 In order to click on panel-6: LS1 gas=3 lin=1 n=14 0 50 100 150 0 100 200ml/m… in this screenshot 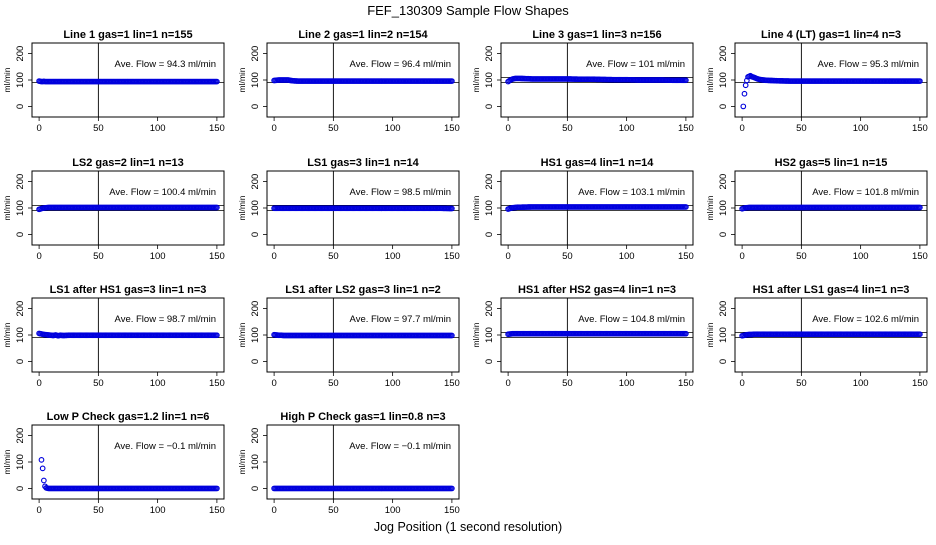, I will do `click(348, 209)`.